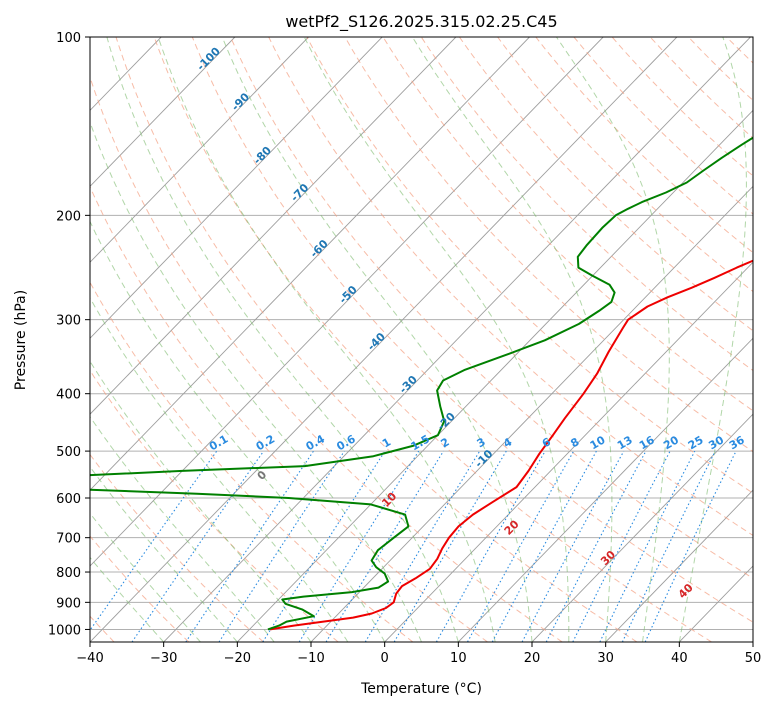 Image resolution: width=775 pixels, height=712 pixels. I want to click on x-tick-label: −40, so click(89, 658).